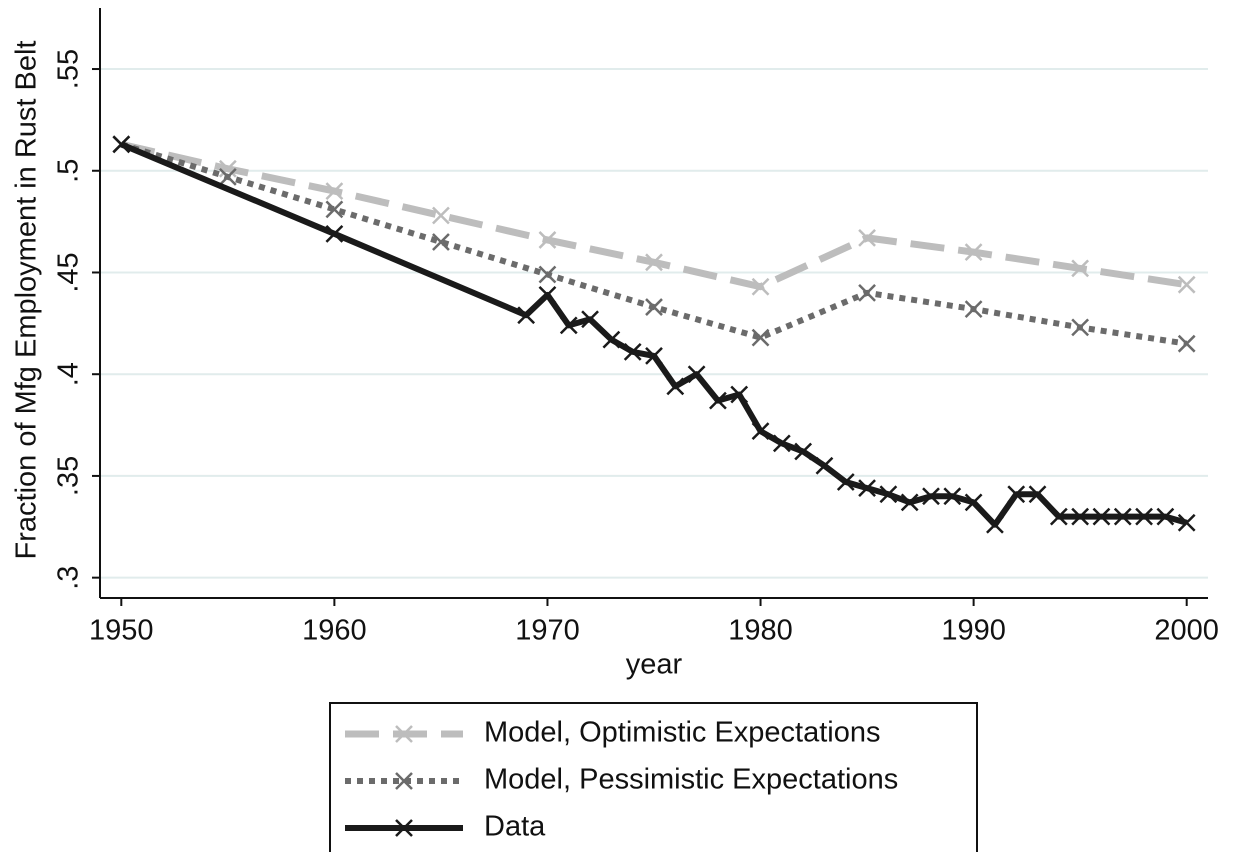 This screenshot has width=1233, height=852. Describe the element at coordinates (973, 631) in the screenshot. I see `x-tick-label: 1990` at that location.